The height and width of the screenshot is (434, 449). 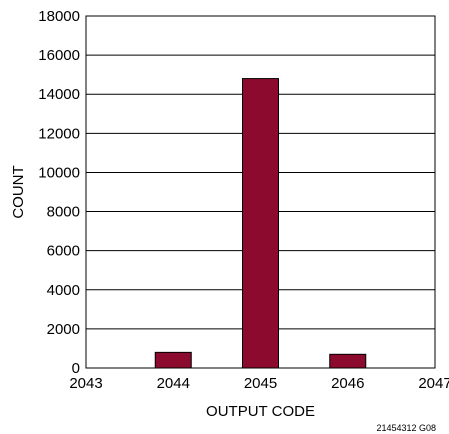 I want to click on y-tick-label: 12000, so click(x=59, y=133).